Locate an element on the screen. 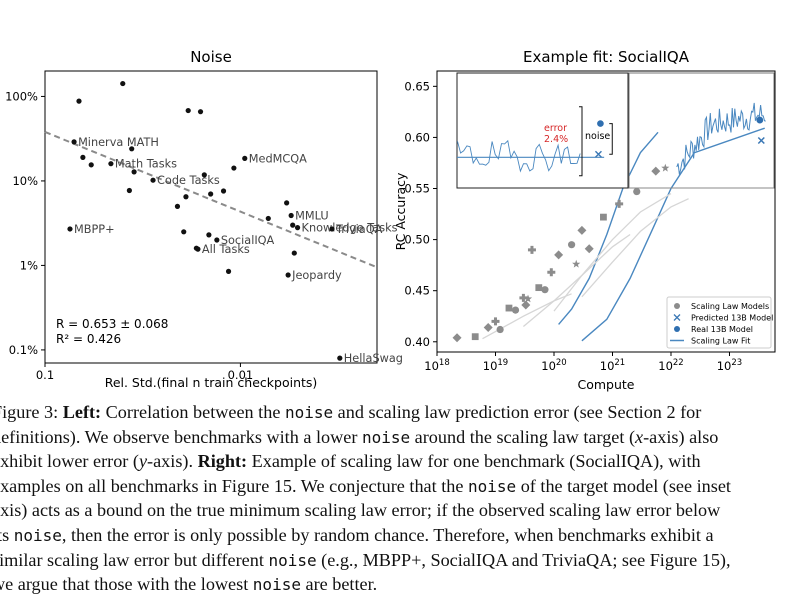  x-tick-label: 1019 is located at coordinates (495, 365).